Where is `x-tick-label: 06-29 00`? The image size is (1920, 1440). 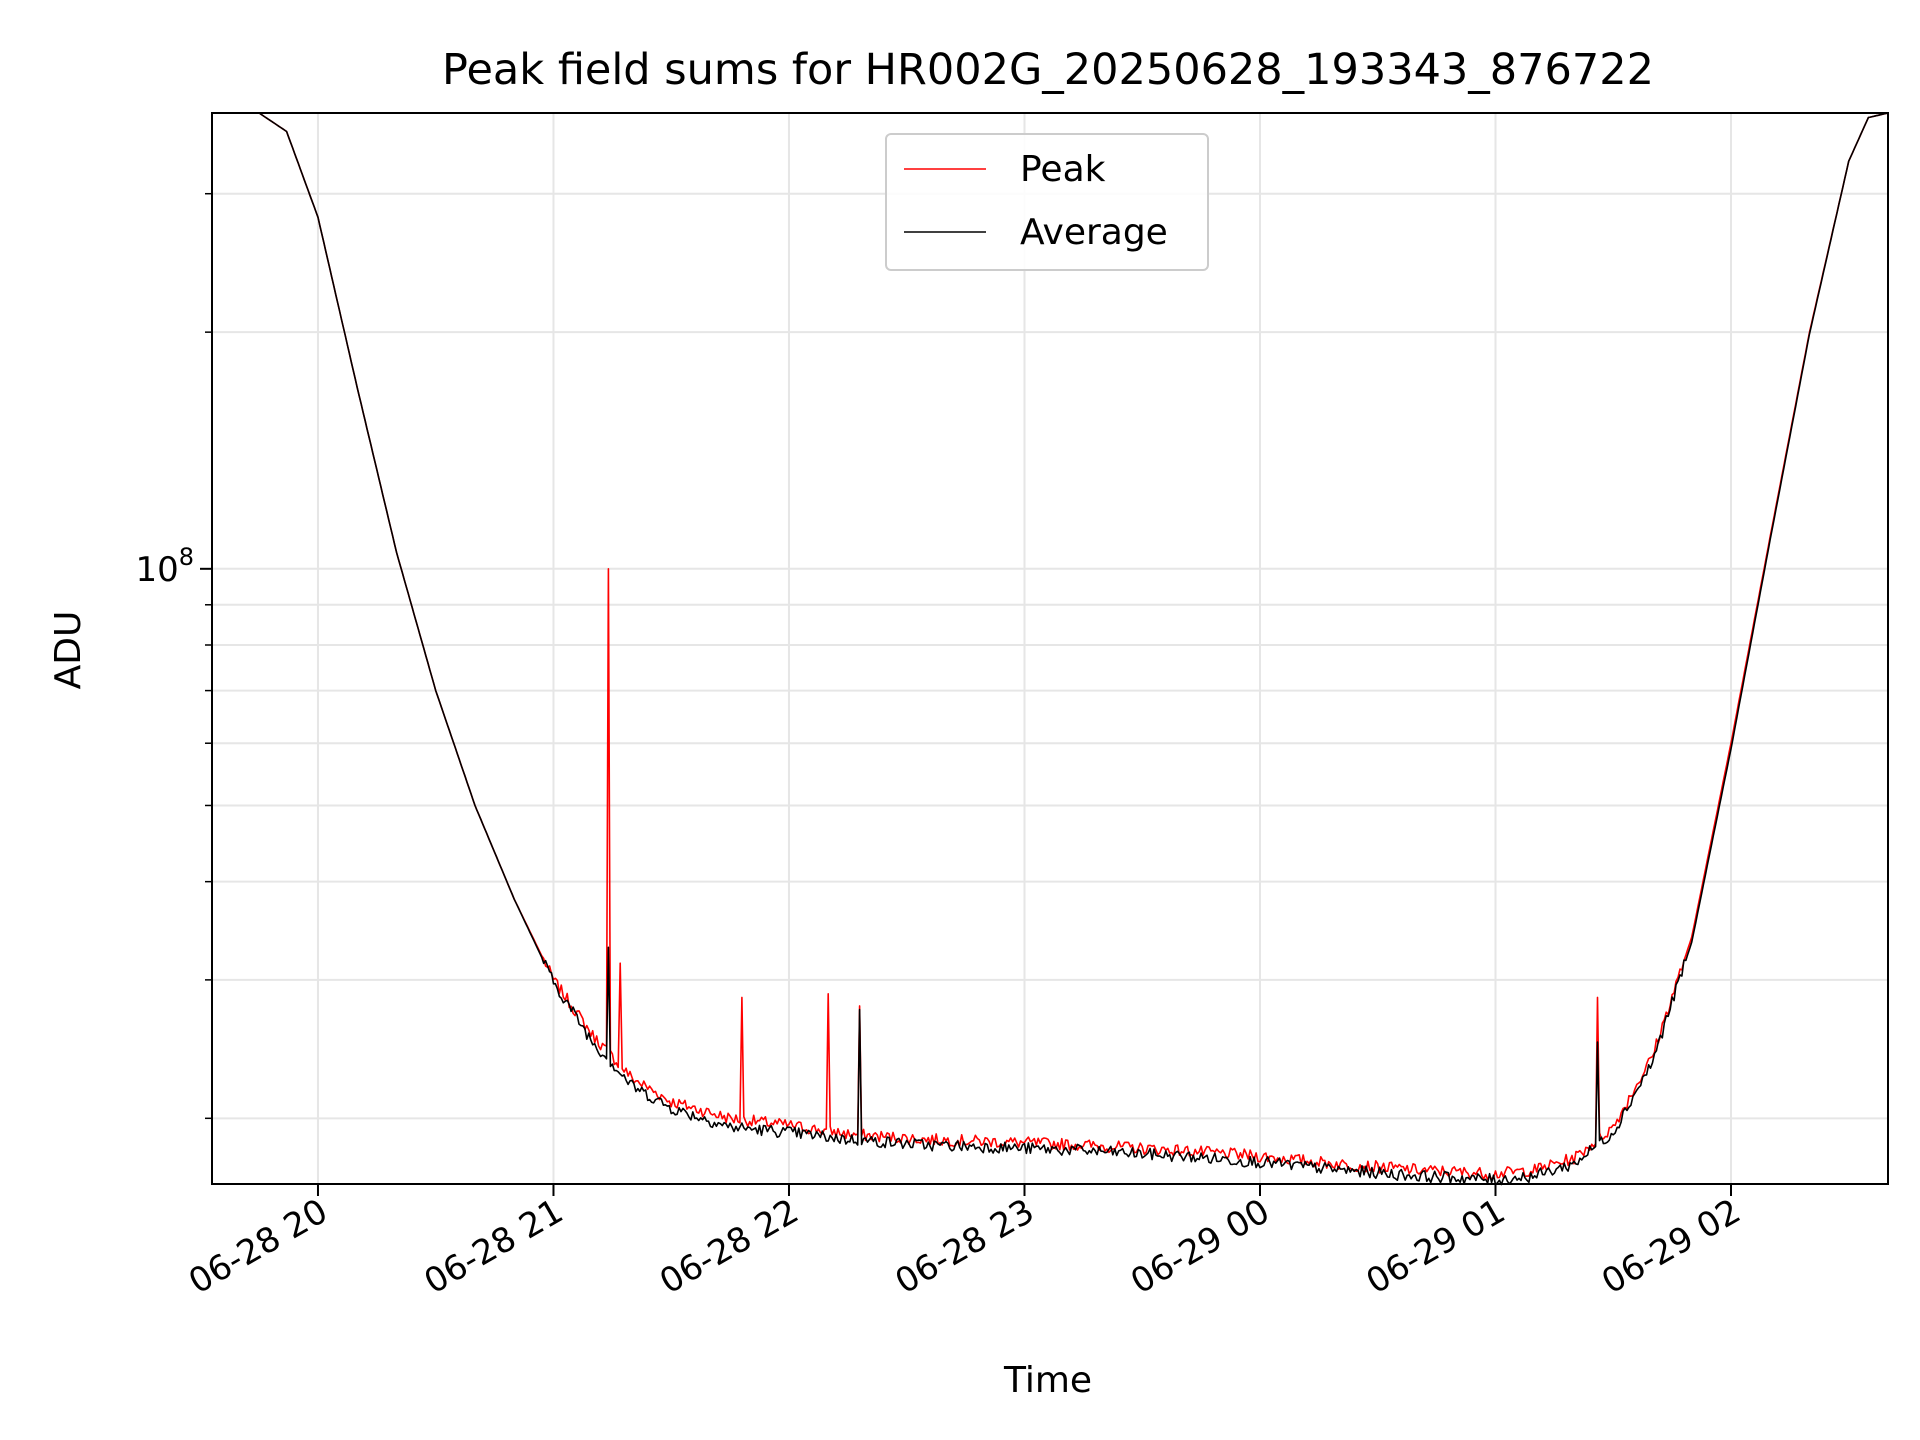 x-tick-label: 06-29 00 is located at coordinates (1200, 1246).